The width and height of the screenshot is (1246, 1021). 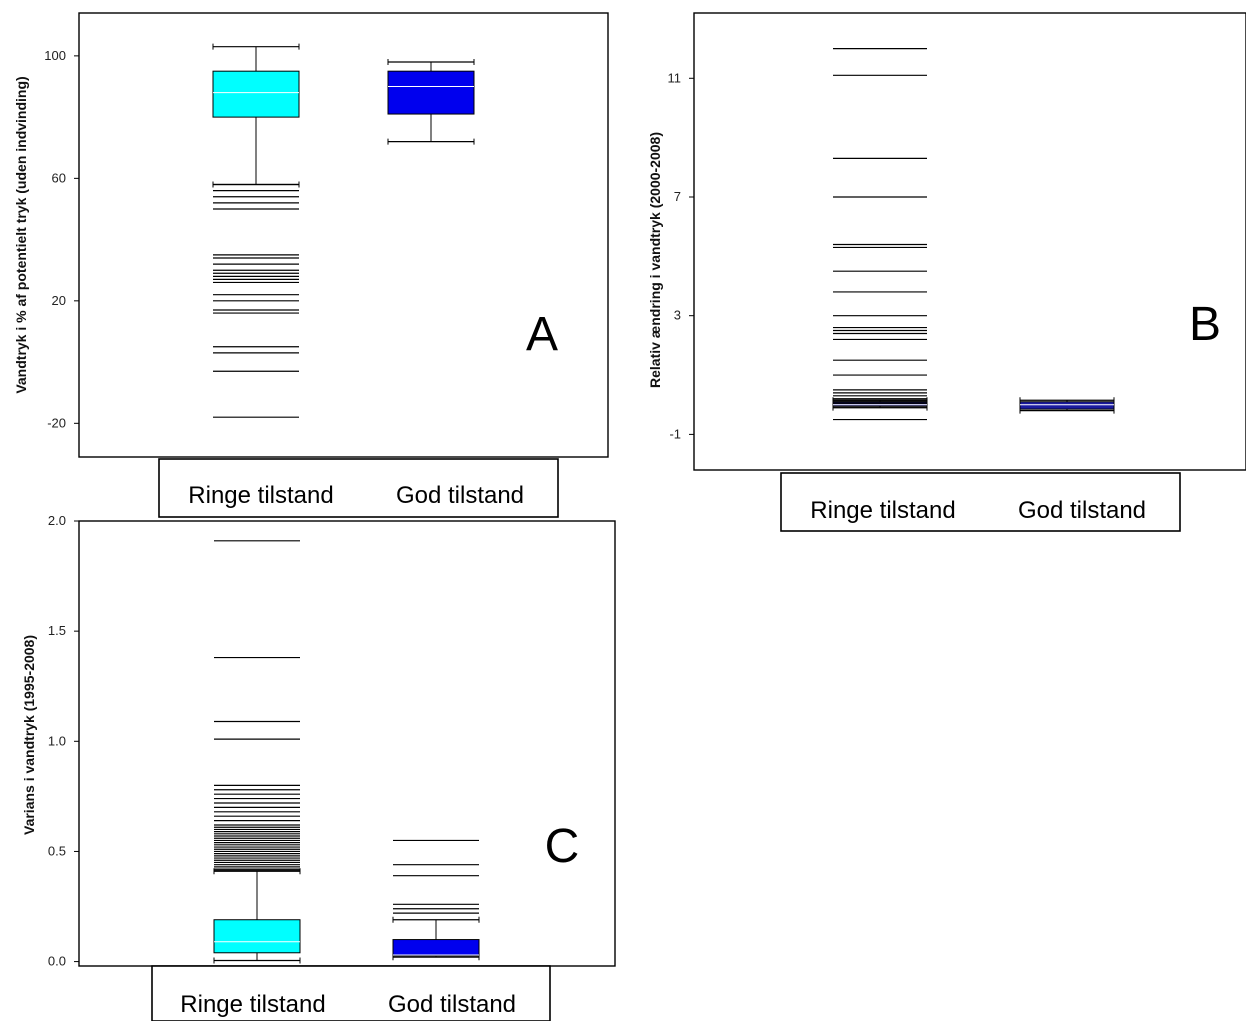 What do you see at coordinates (655, 260) in the screenshot?
I see `y-axis-label: Relativ ændring i vandtryk (2000-2008)` at bounding box center [655, 260].